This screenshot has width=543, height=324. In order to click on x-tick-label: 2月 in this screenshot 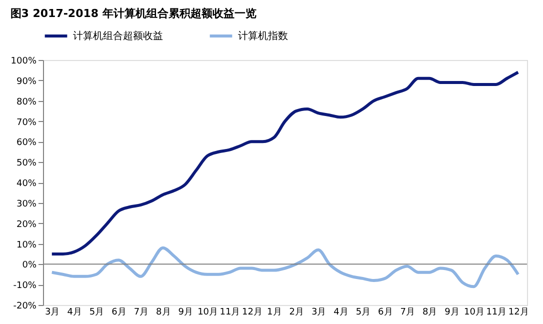, I will do `click(296, 313)`.